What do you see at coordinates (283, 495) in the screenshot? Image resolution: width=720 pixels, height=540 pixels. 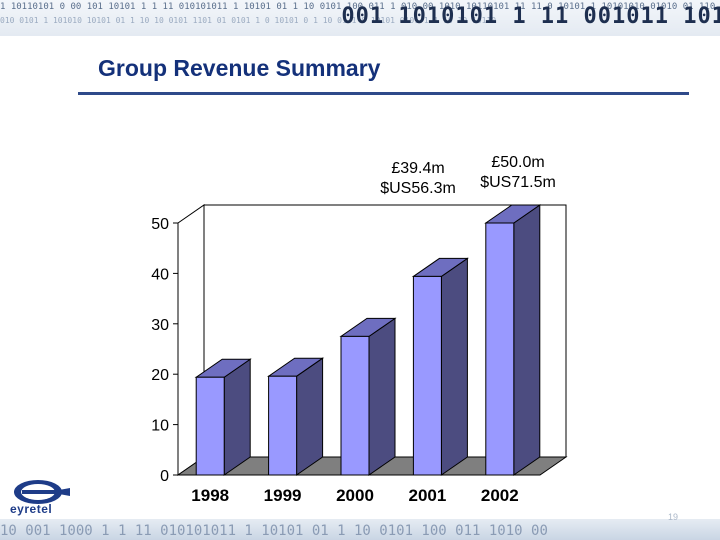 I see `x-tick-label: 1999` at bounding box center [283, 495].